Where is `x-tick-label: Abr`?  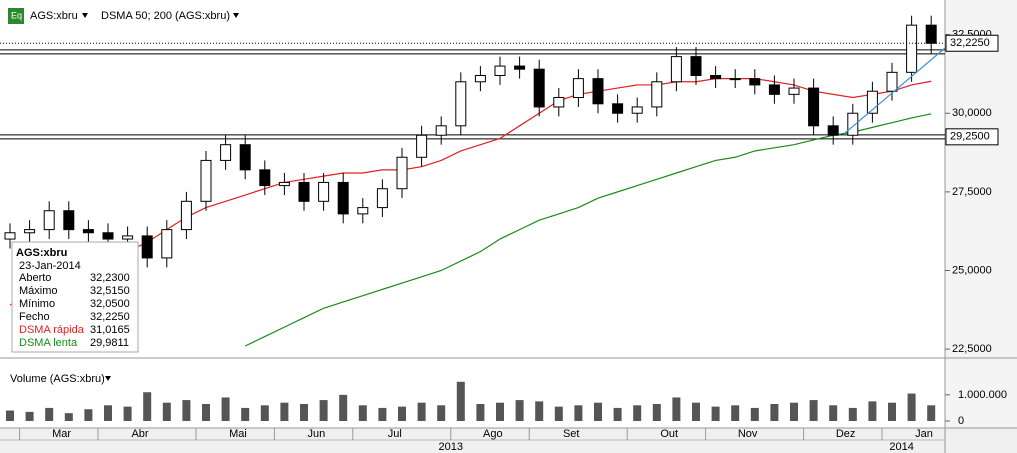 x-tick-label: Abr is located at coordinates (139, 434).